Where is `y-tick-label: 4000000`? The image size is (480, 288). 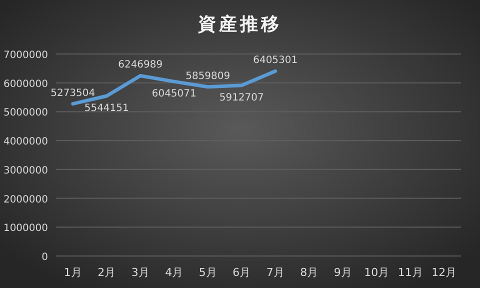 y-tick-label: 4000000 is located at coordinates (25, 142).